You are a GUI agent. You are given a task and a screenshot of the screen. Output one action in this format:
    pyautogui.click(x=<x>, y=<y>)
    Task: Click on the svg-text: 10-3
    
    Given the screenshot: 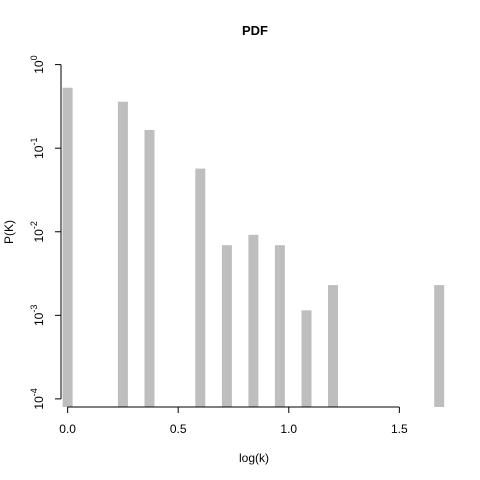 What is the action you would take?
    pyautogui.click(x=37, y=315)
    